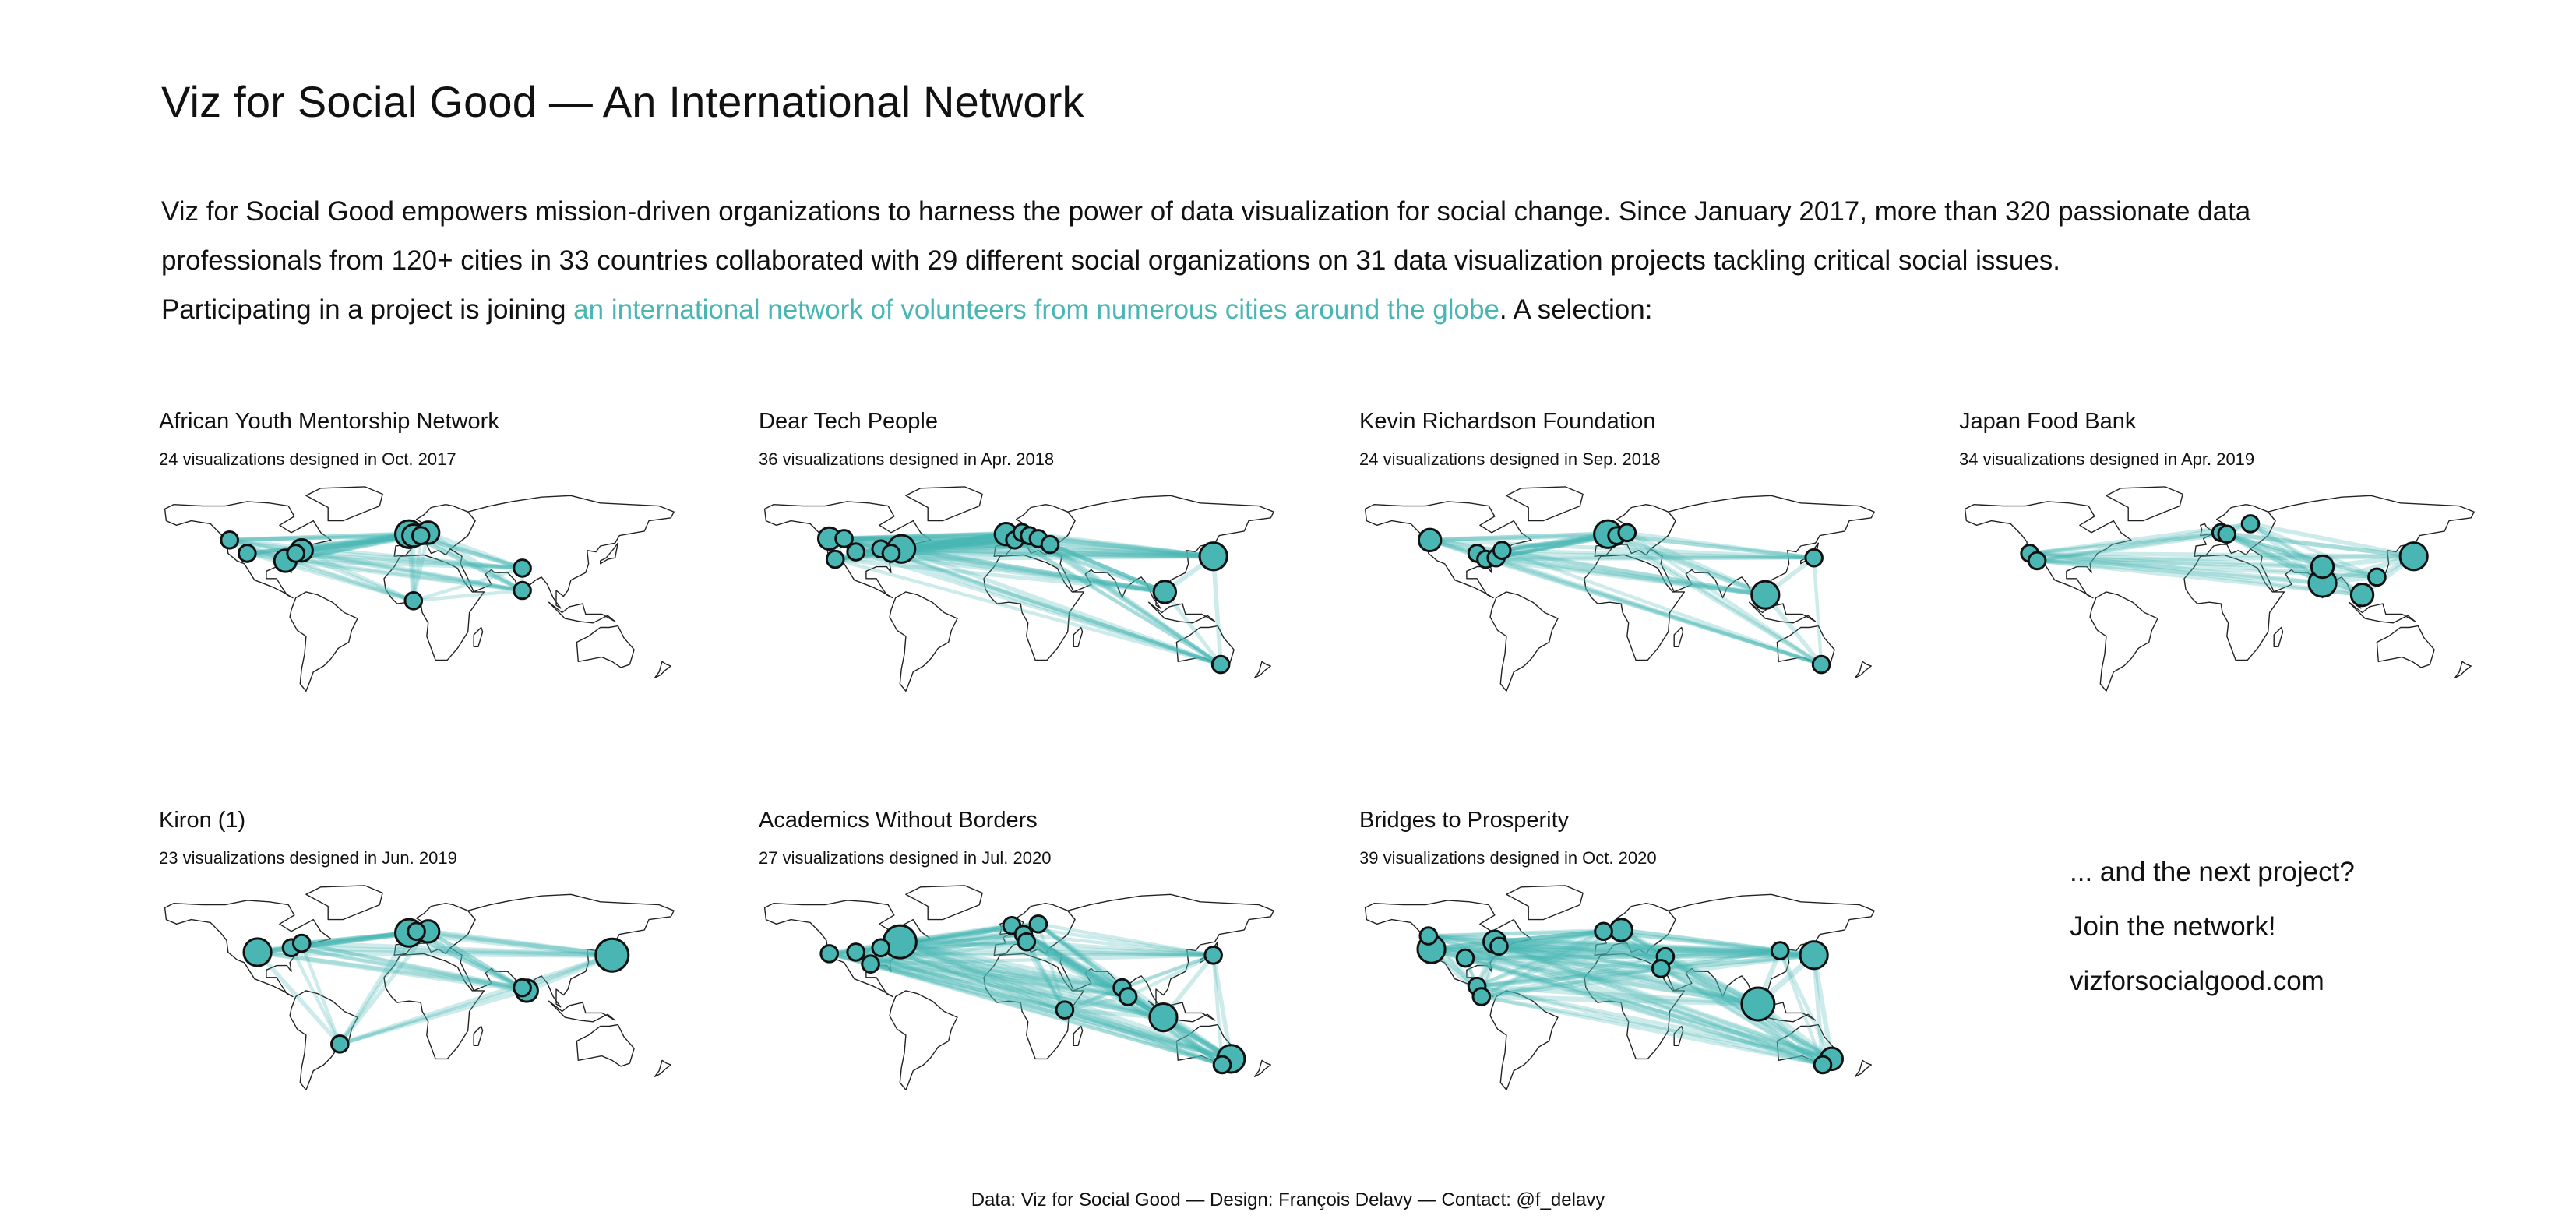  Describe the element at coordinates (2048, 422) in the screenshot. I see `project-title: Japan Food Bank` at that location.